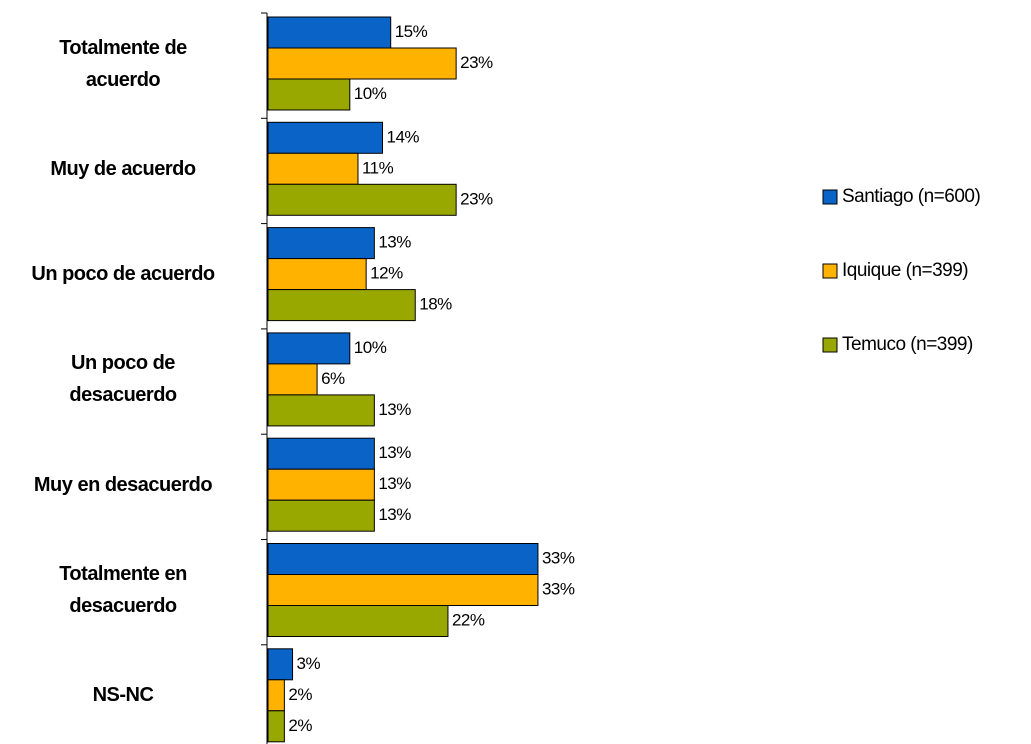 This screenshot has height=744, width=1031. I want to click on category-label: Muy de acuerdo, so click(123, 168).